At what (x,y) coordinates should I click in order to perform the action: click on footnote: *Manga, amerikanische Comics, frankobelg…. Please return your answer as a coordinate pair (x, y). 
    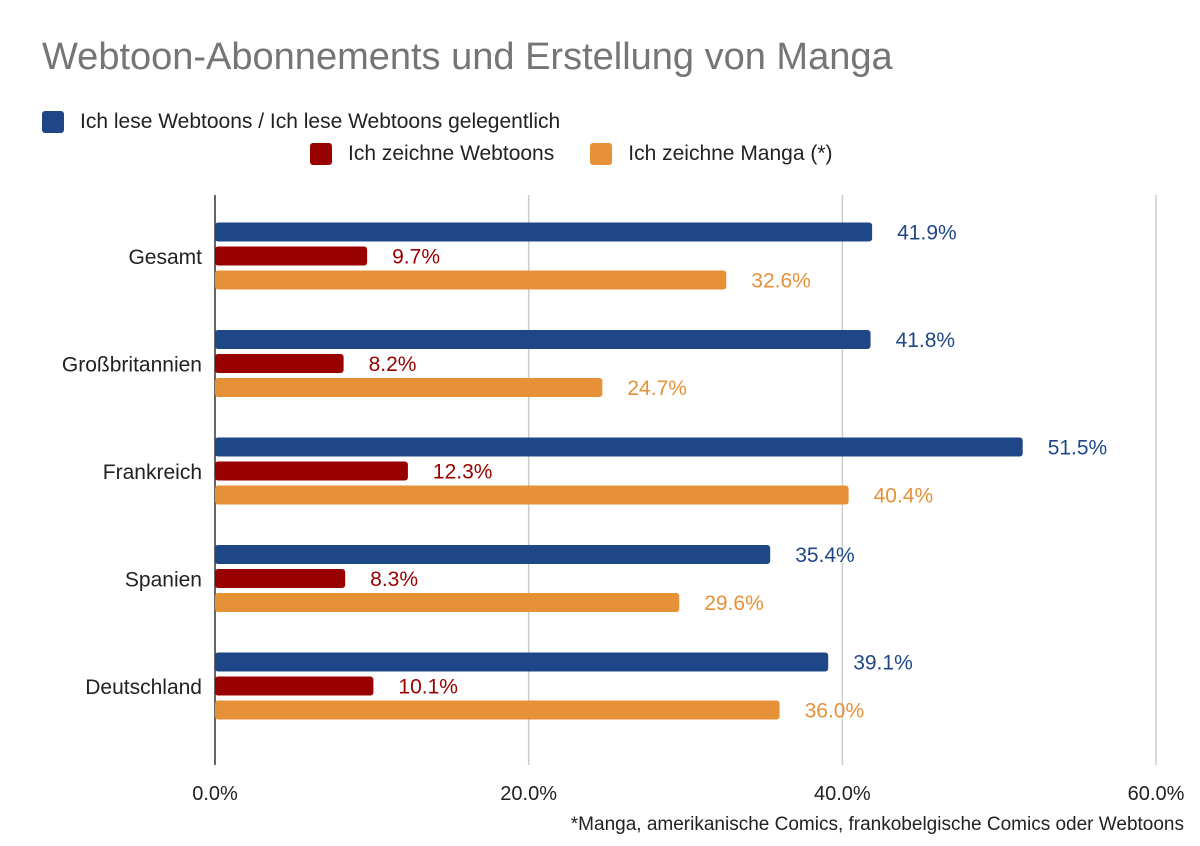
    Looking at the image, I should click on (877, 824).